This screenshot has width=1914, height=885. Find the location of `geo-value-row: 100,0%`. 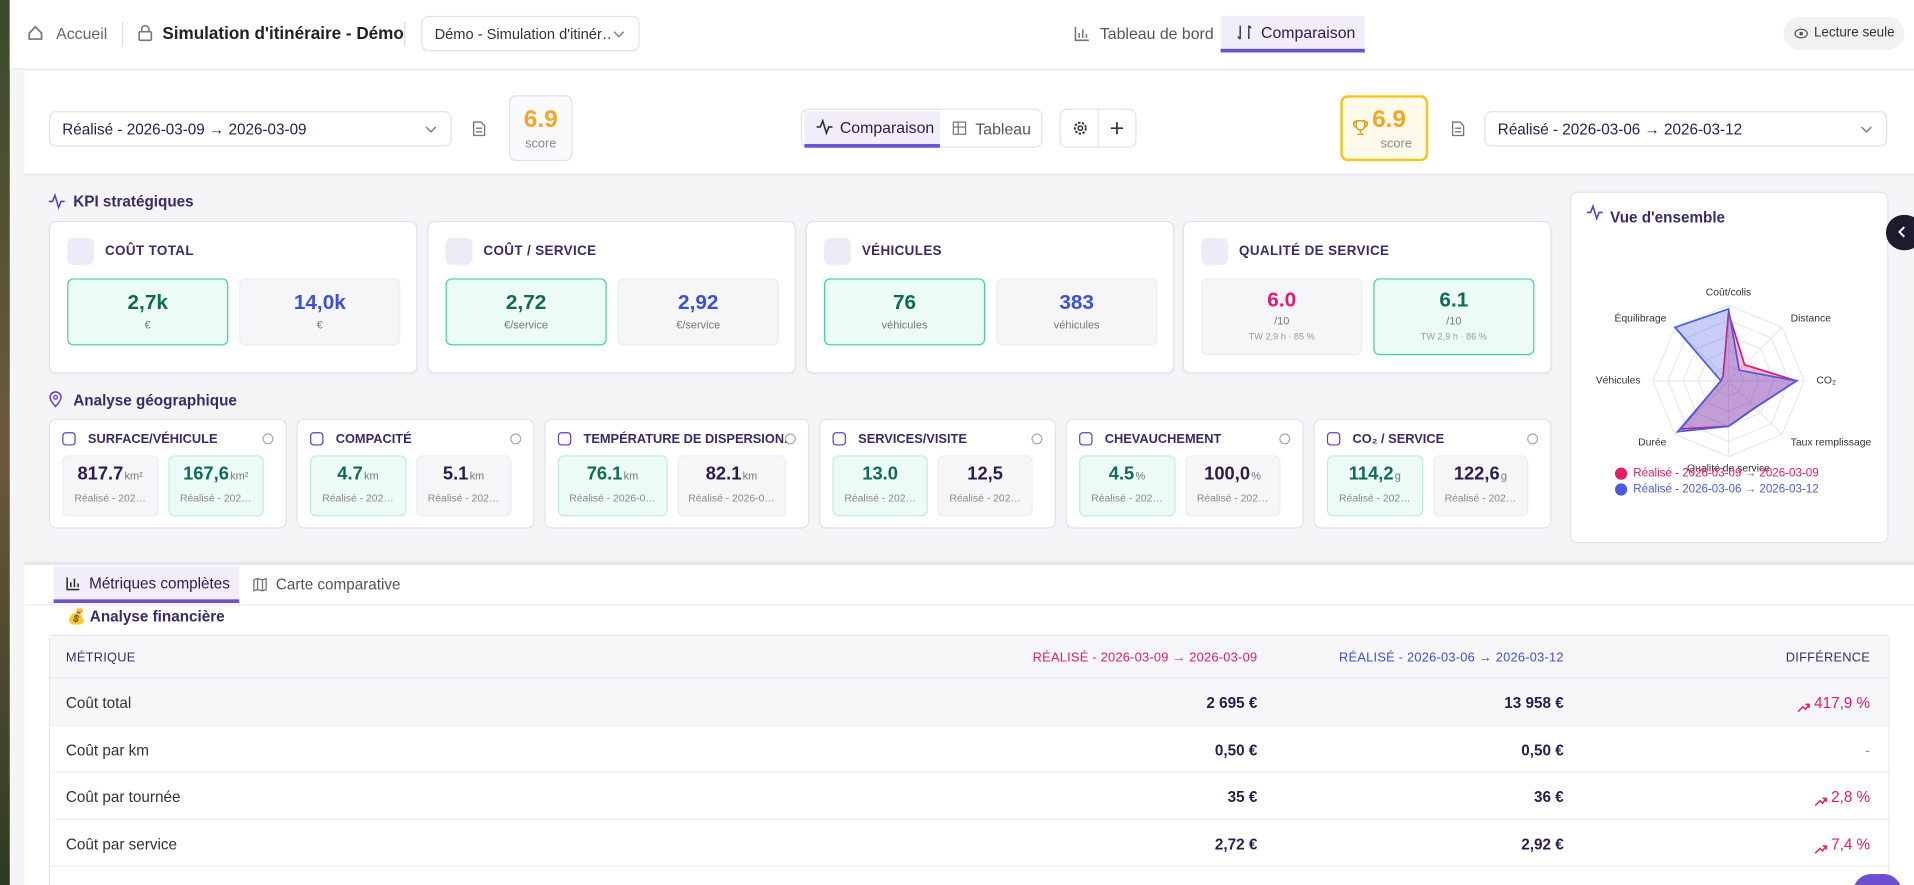

geo-value-row: 100,0% is located at coordinates (1233, 475).